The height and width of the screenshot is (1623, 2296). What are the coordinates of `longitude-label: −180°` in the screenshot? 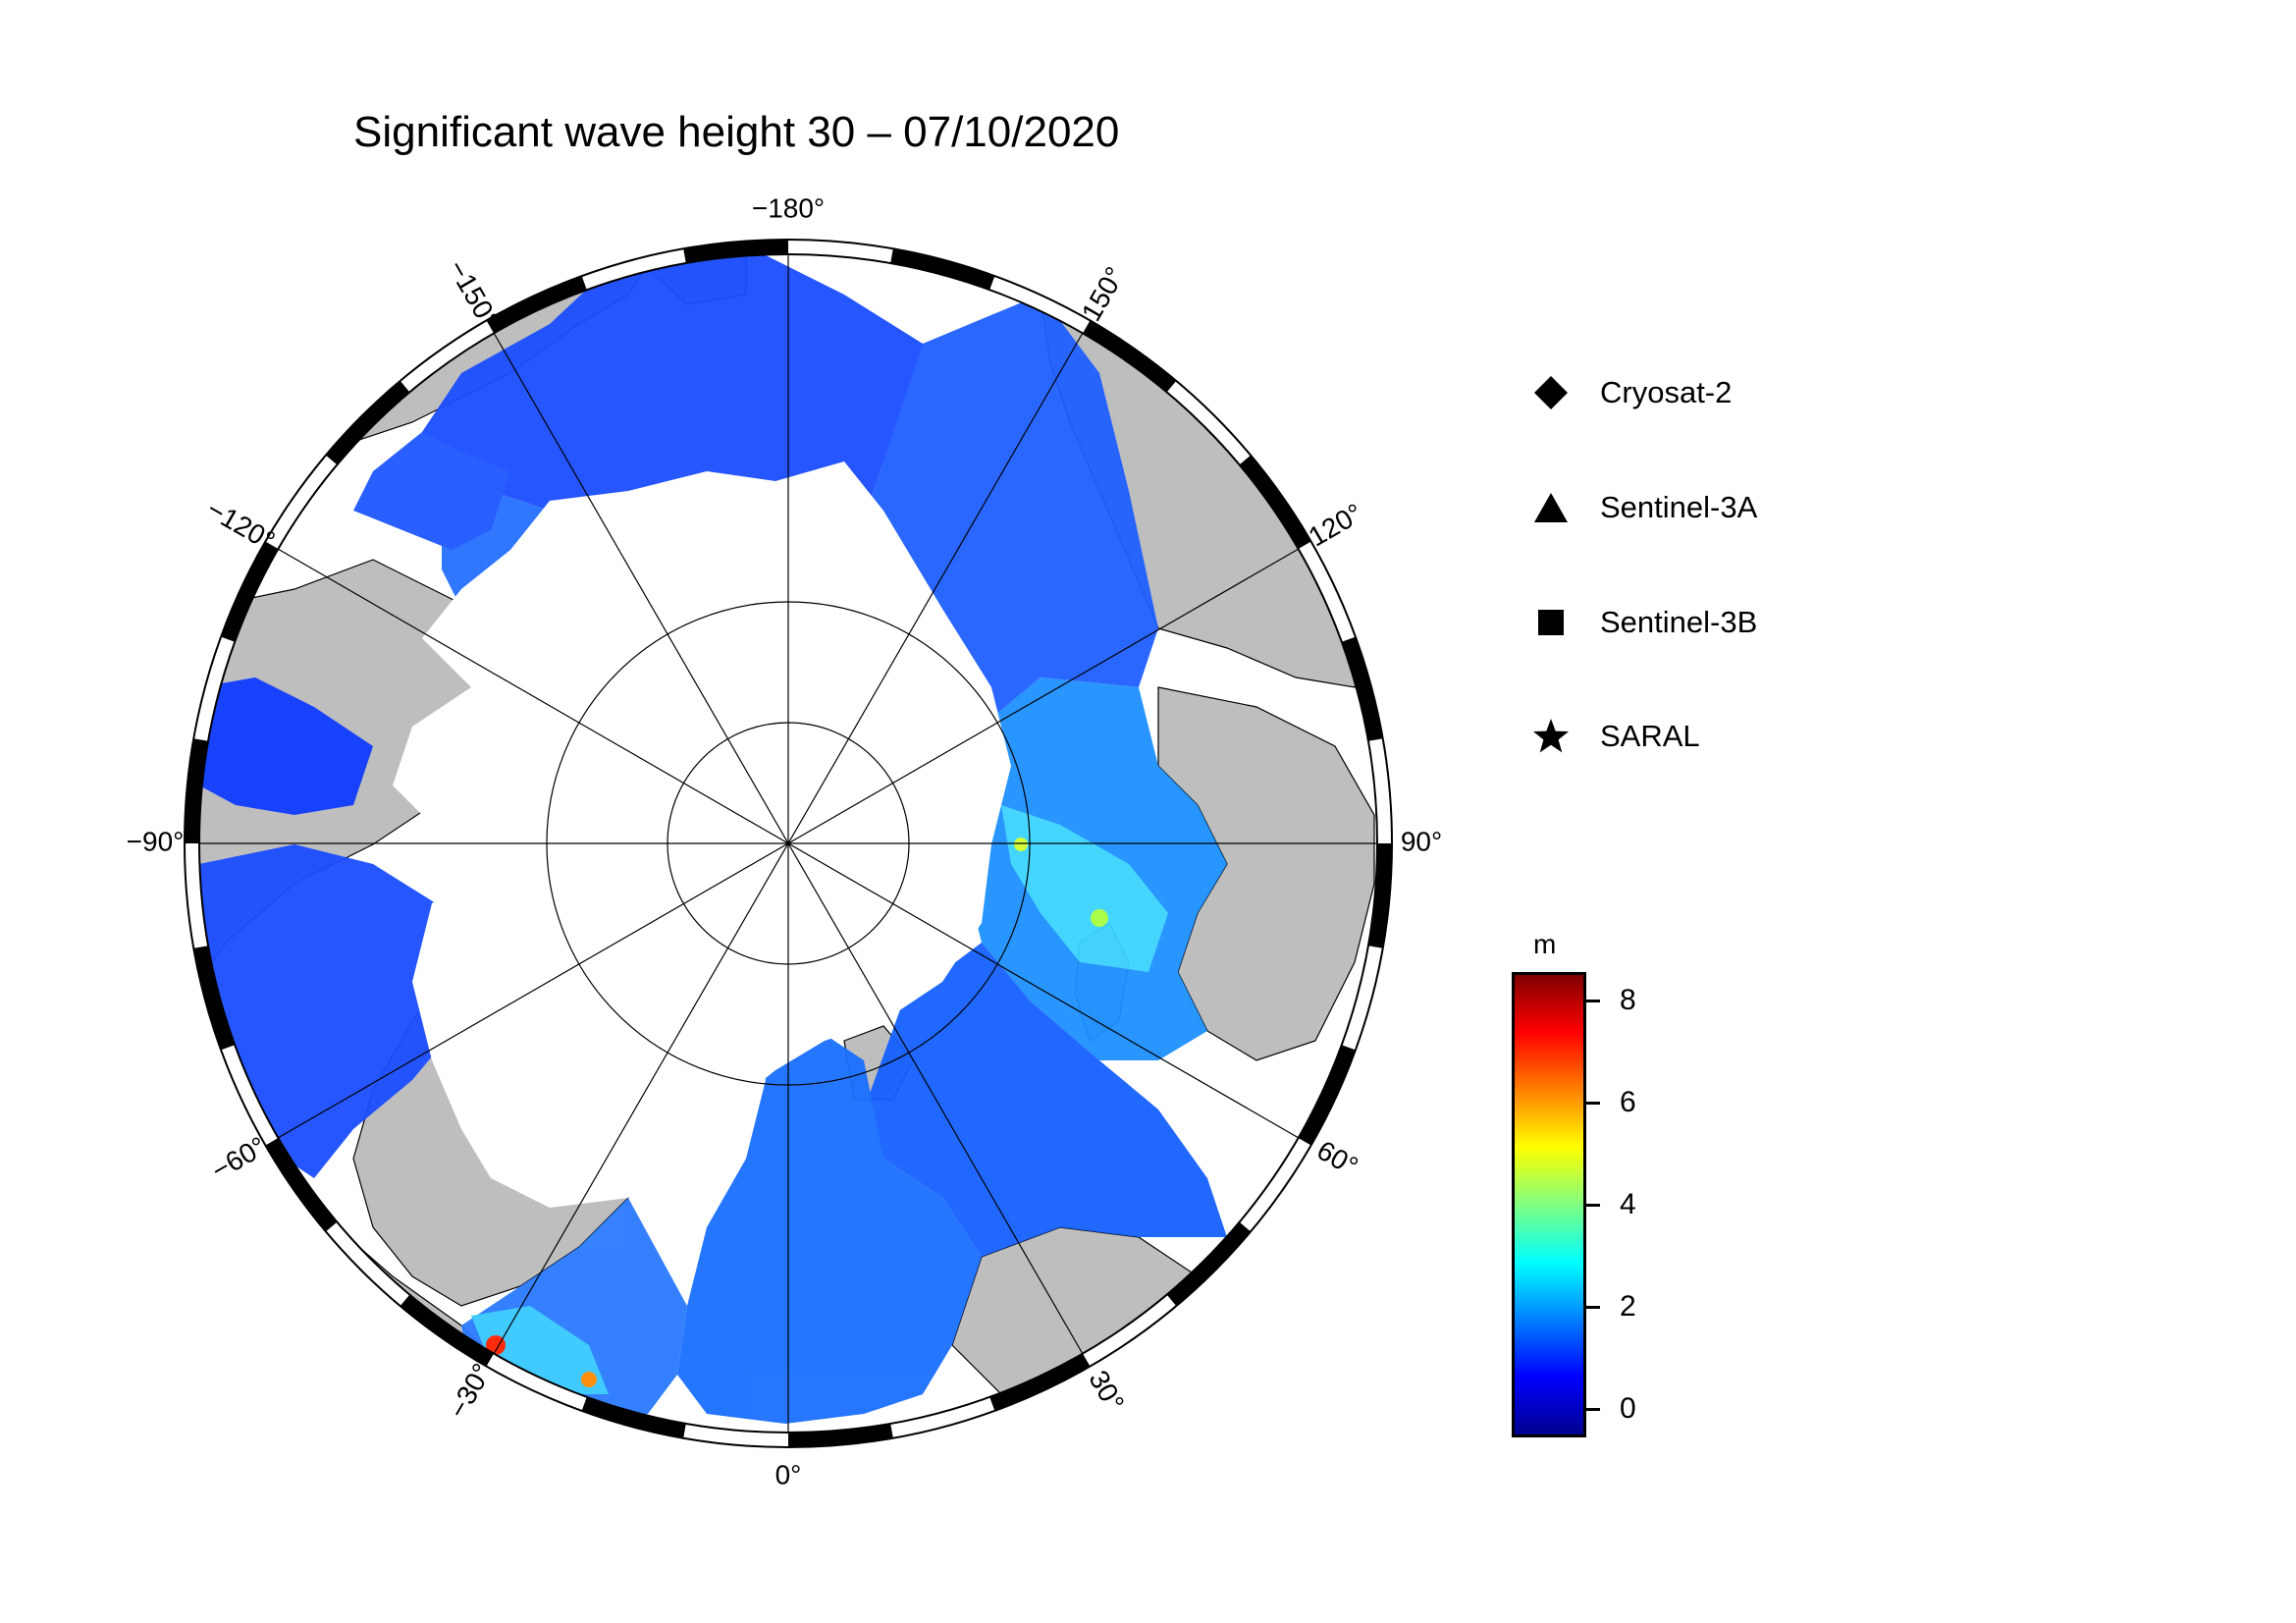 It's located at (788, 208).